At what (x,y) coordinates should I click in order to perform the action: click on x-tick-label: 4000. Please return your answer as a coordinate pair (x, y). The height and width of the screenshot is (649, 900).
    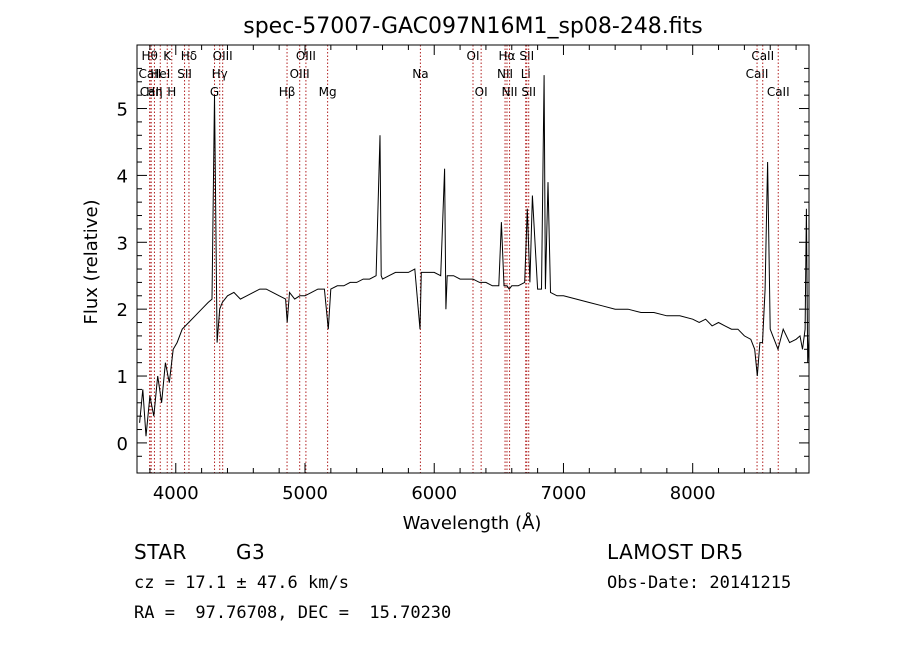
    Looking at the image, I should click on (176, 493).